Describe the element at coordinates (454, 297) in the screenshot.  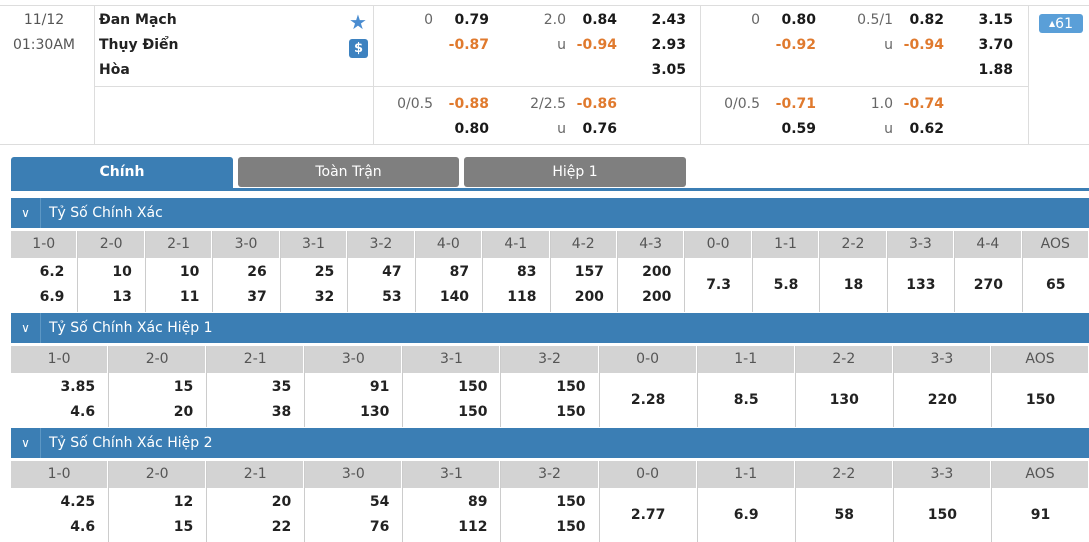
I see `score-odds: 140` at that location.